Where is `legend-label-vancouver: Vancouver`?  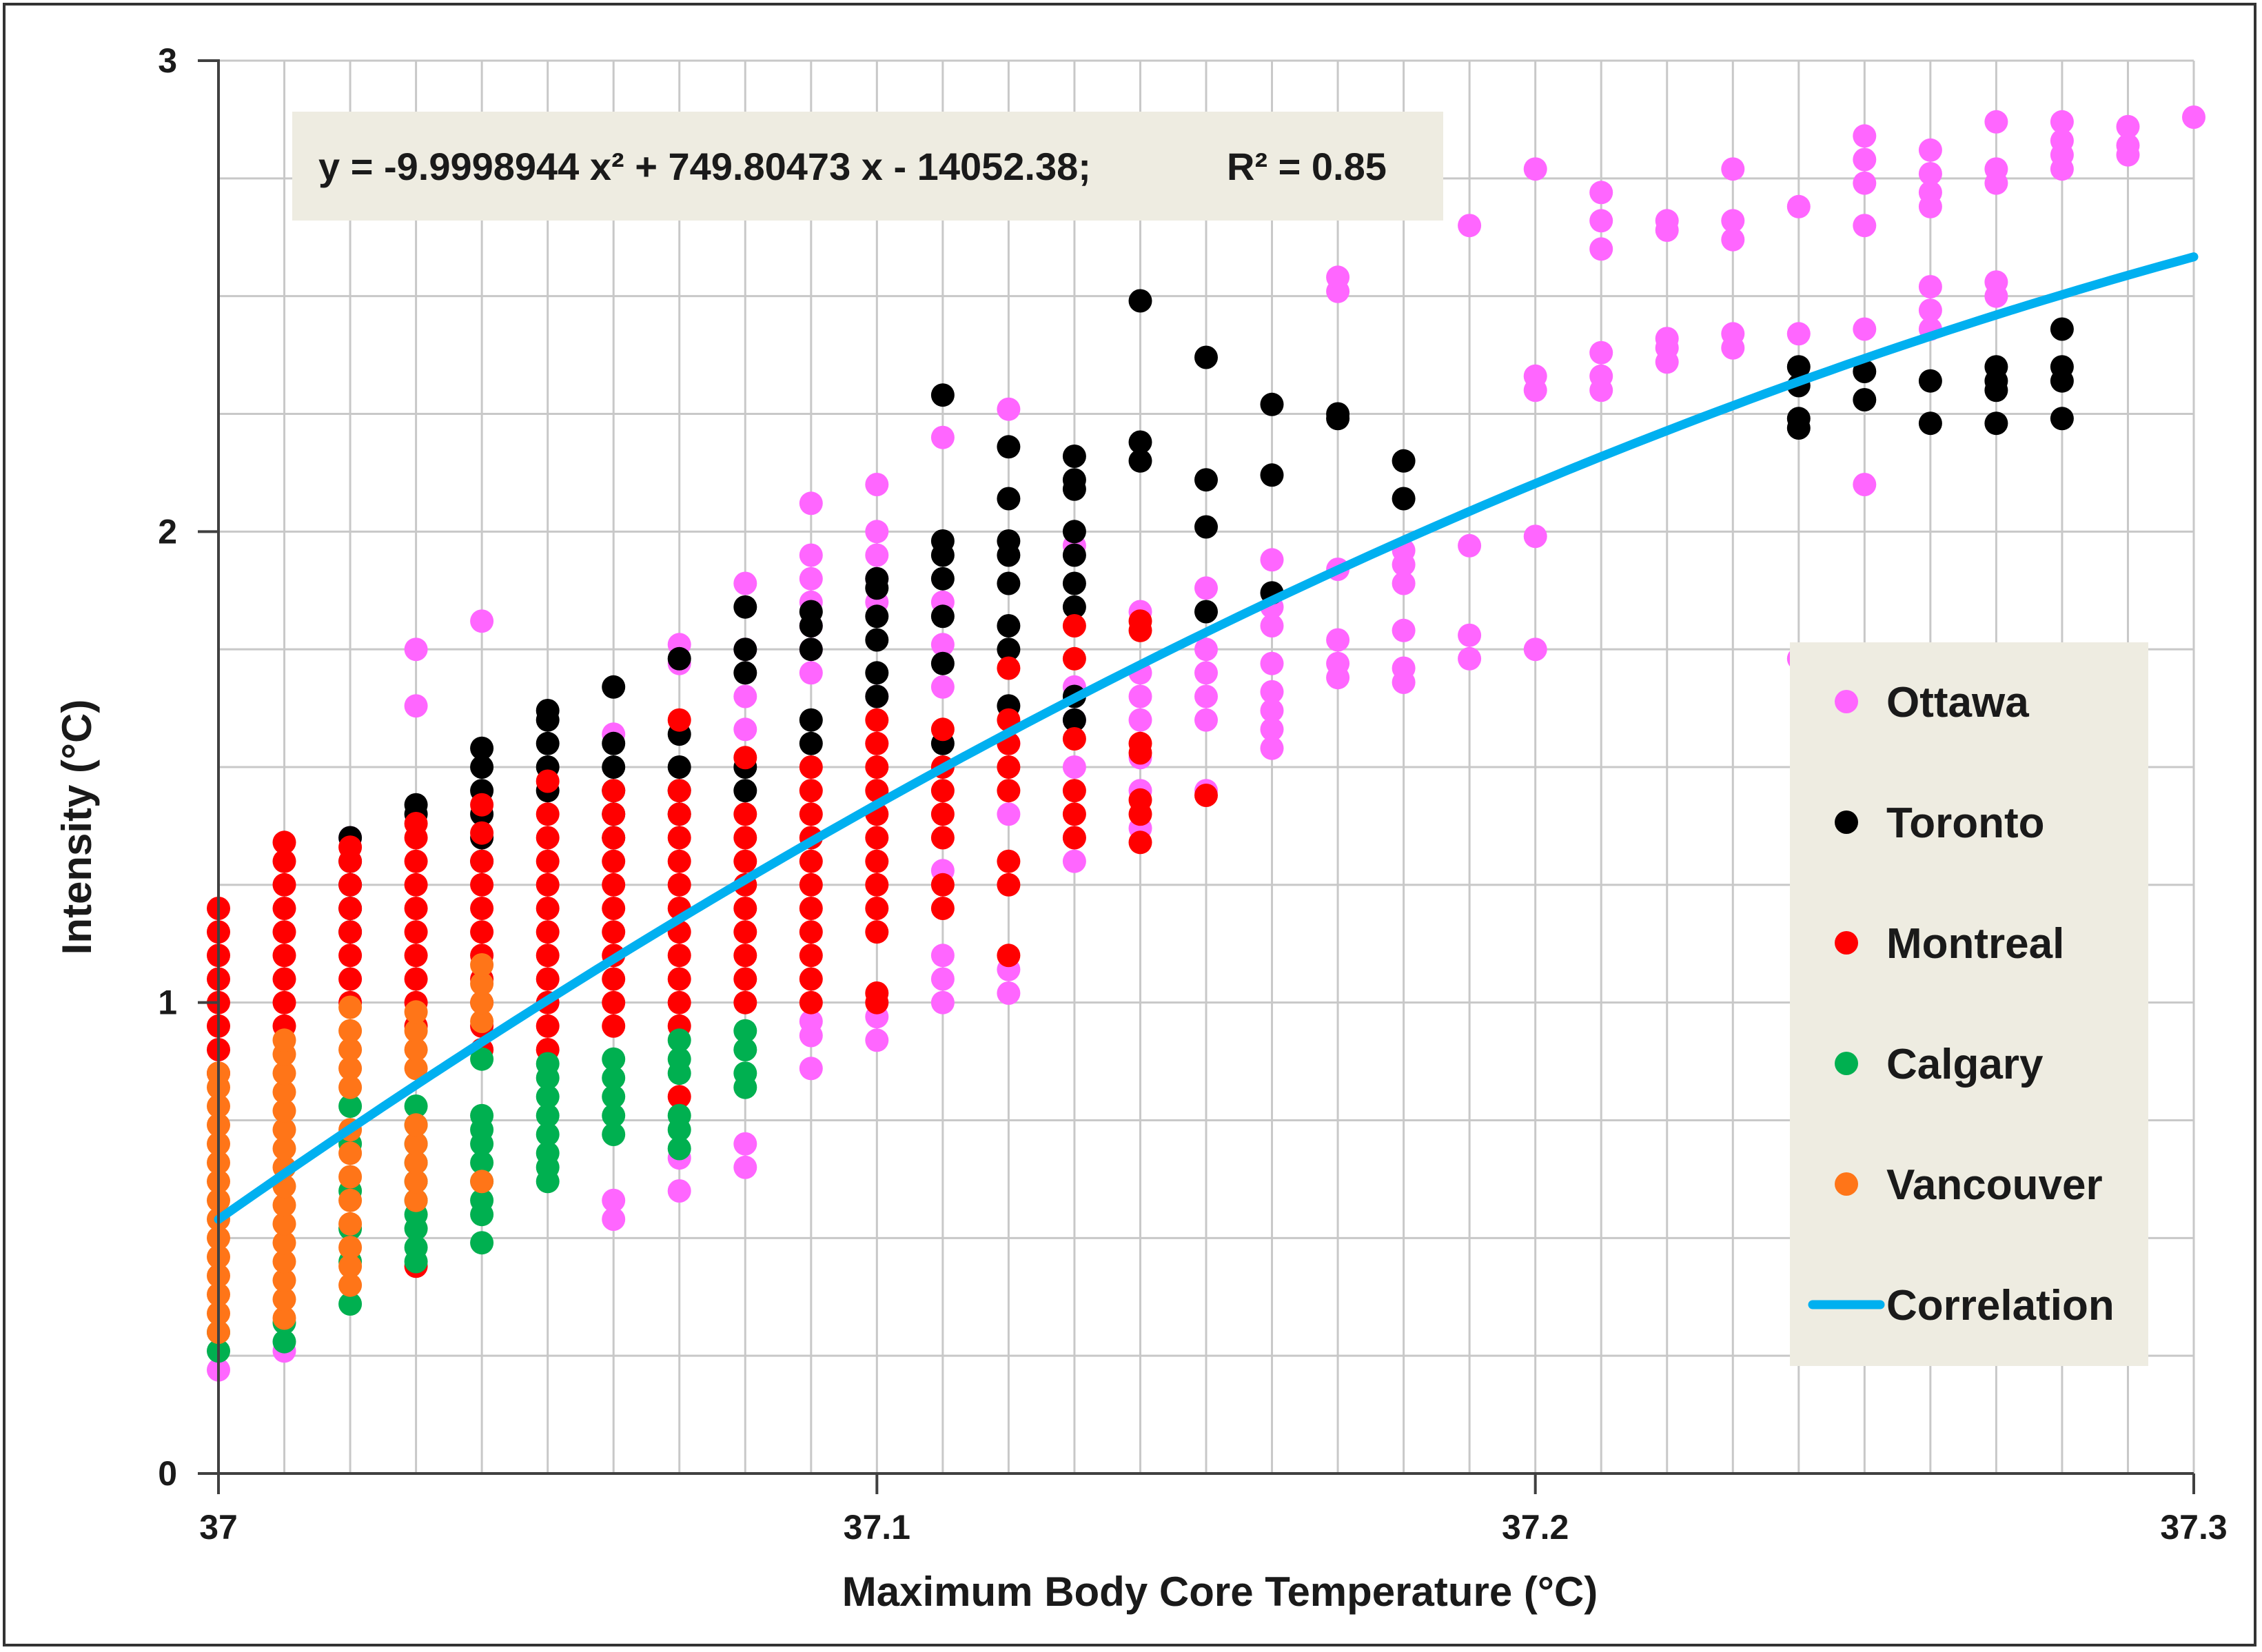 legend-label-vancouver: Vancouver is located at coordinates (1994, 1185).